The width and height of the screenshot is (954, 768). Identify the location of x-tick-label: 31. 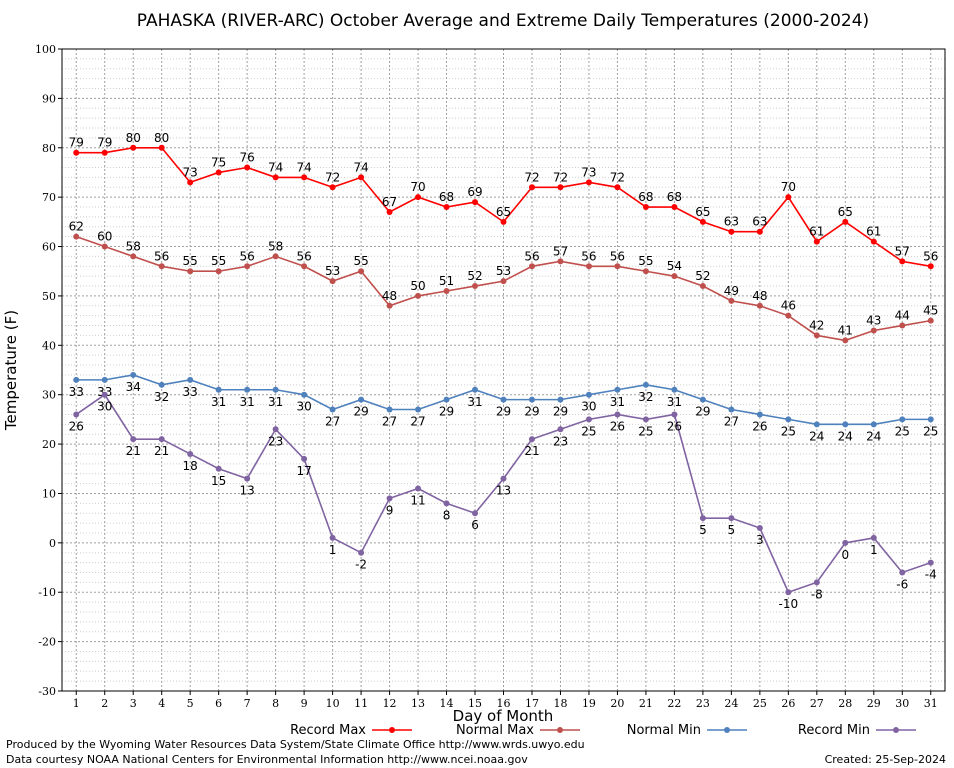
(931, 703).